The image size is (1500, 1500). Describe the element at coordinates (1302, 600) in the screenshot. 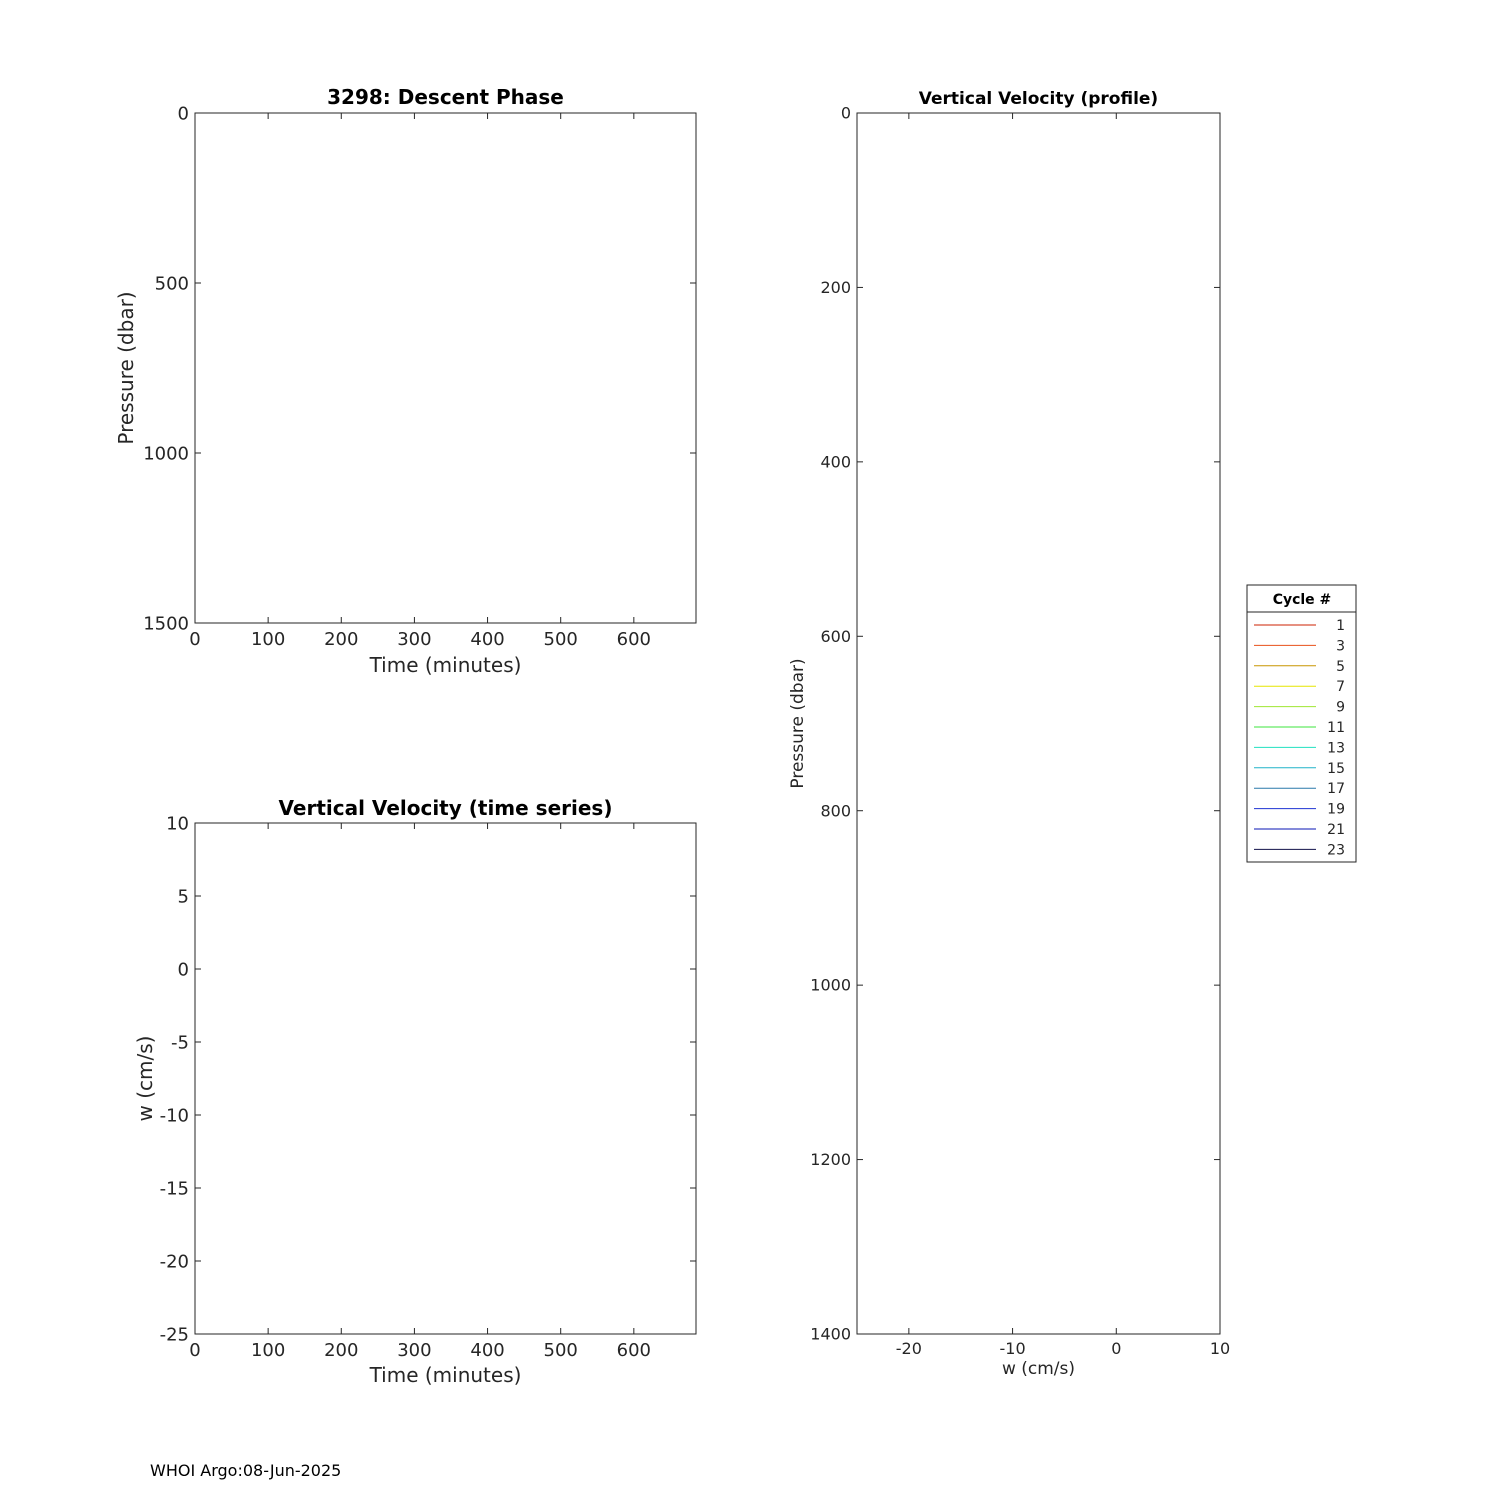

I see `legend-title: Cycle #` at that location.